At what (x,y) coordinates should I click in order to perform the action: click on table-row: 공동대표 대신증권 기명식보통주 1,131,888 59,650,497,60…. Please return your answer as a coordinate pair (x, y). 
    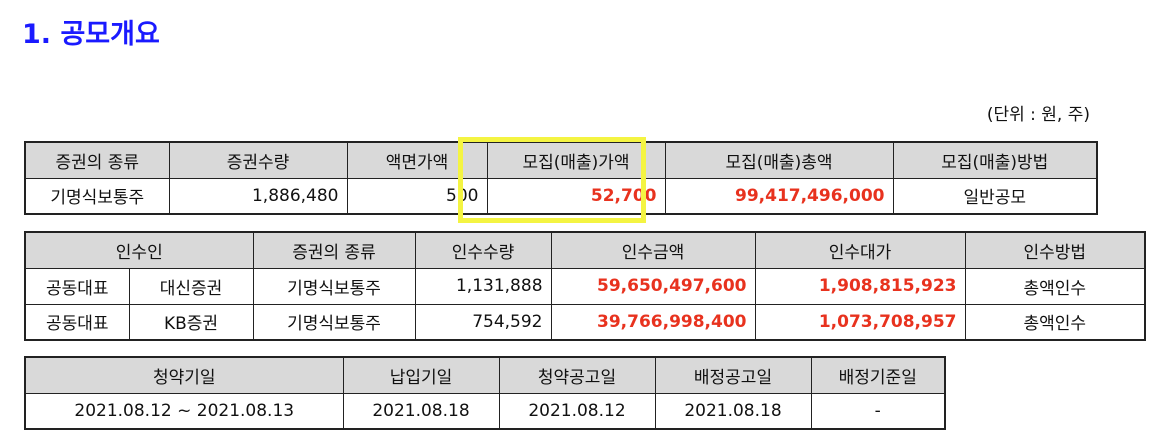
    Looking at the image, I should click on (585, 286).